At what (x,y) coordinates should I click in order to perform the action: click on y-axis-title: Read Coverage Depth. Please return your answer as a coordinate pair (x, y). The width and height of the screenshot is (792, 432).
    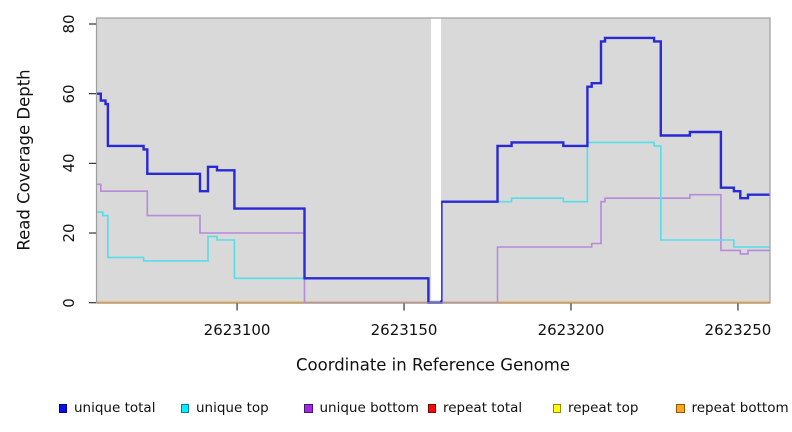
    Looking at the image, I should click on (24, 160).